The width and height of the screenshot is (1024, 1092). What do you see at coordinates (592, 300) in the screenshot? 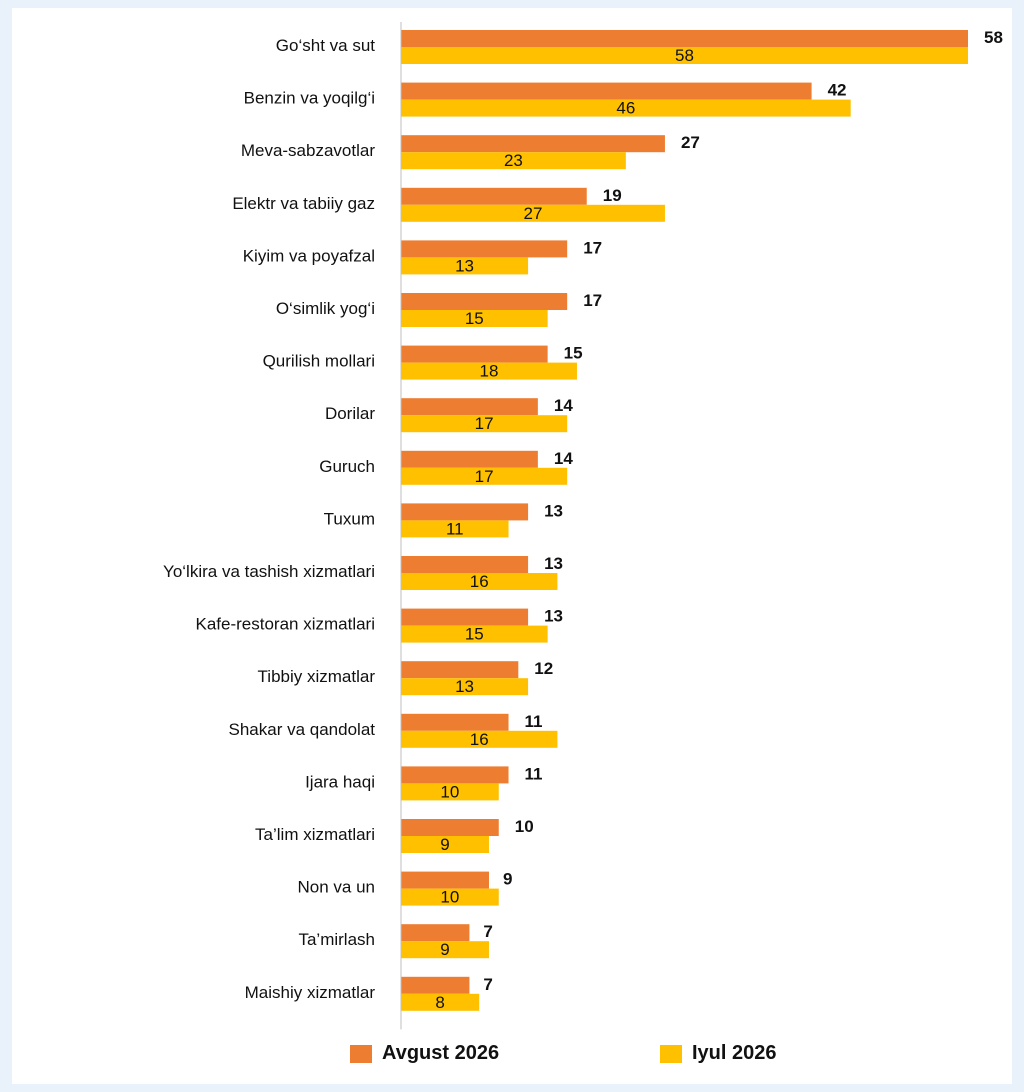
I see `data-label-avgust: 17` at bounding box center [592, 300].